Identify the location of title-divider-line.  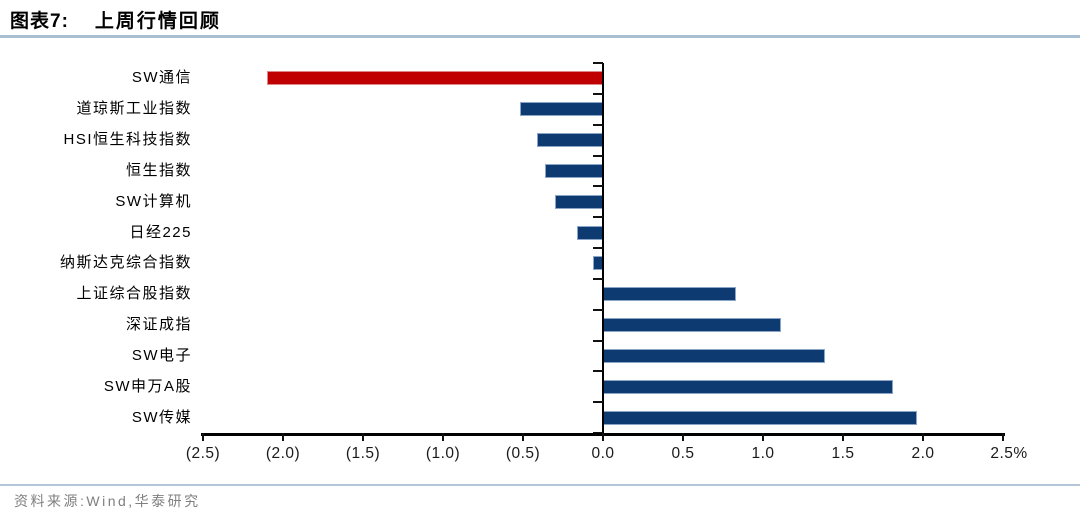
(540, 36).